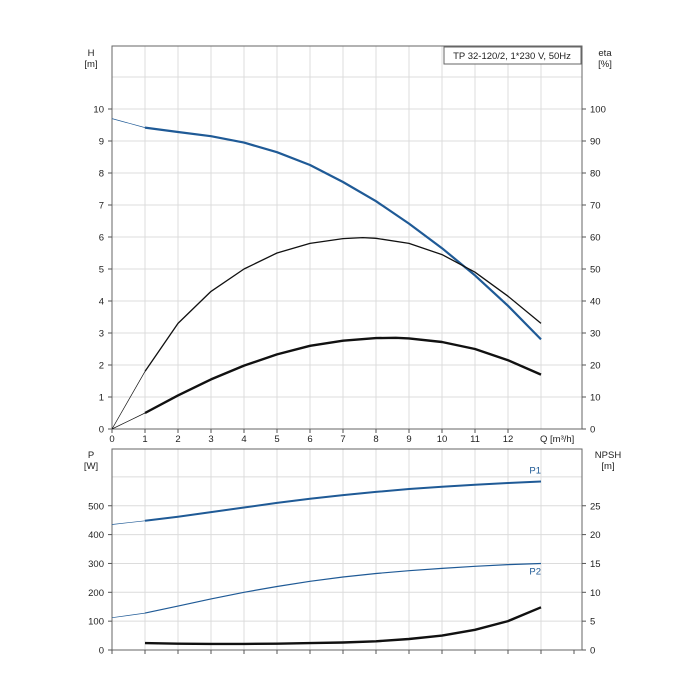 This screenshot has width=700, height=700. Describe the element at coordinates (101, 651) in the screenshot. I see `power-tick-label: 0` at that location.